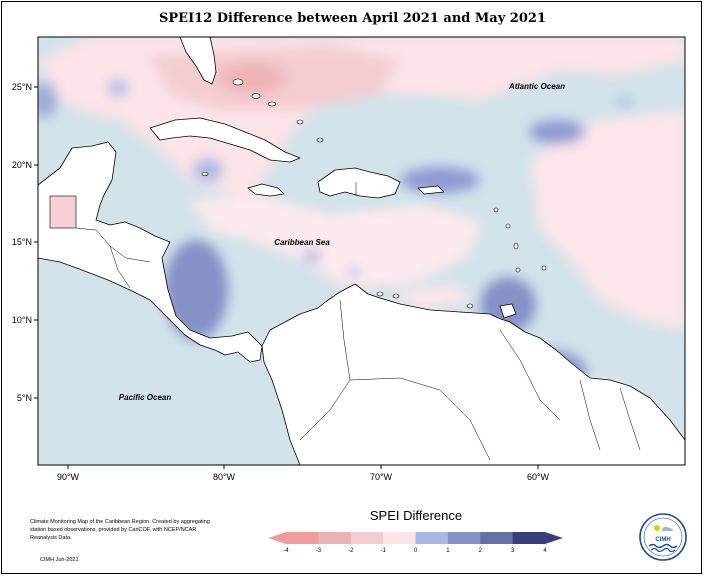  I want to click on legend-ticks: -4 -3 -2 -1 0 1 2 3 4, so click(415, 551).